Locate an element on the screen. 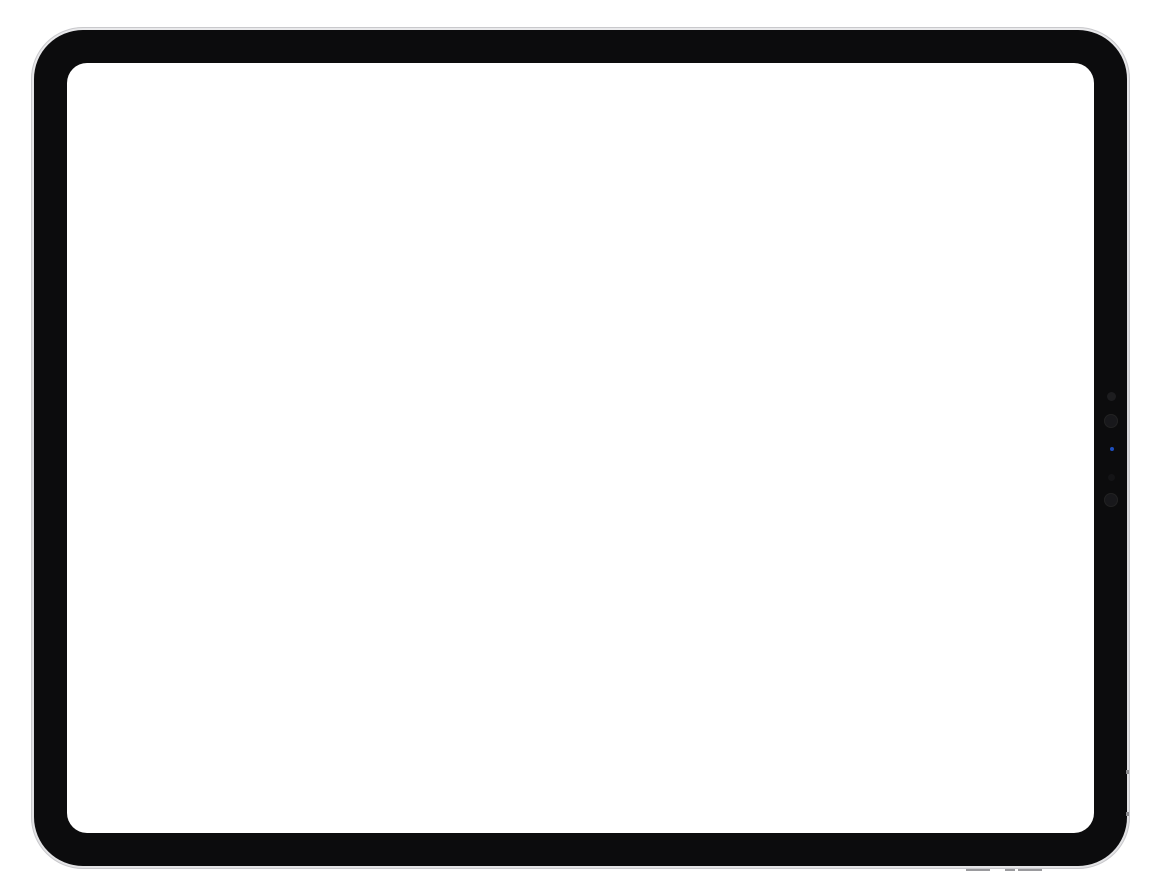 The width and height of the screenshot is (1155, 896). infrared-camera-icon is located at coordinates (1111, 500).